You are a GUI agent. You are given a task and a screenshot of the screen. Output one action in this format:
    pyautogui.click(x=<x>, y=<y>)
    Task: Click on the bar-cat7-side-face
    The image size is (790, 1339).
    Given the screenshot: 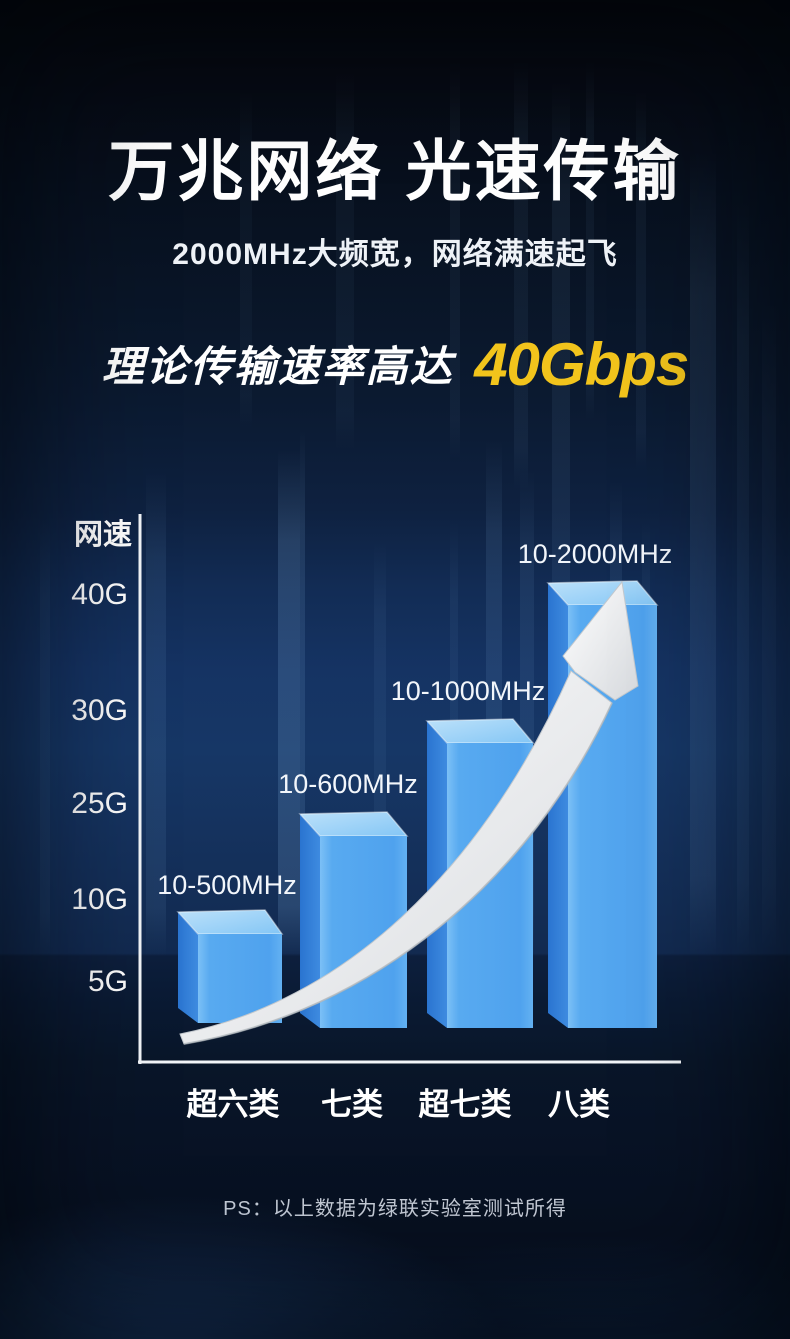 What is the action you would take?
    pyautogui.click(x=310, y=921)
    